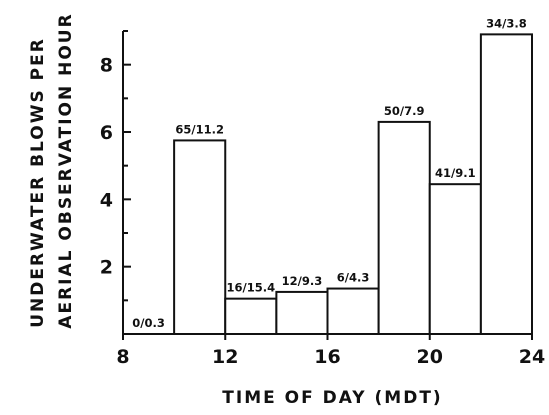 The width and height of the screenshot is (549, 415). I want to click on bar-data-label: 6/4.3, so click(353, 278).